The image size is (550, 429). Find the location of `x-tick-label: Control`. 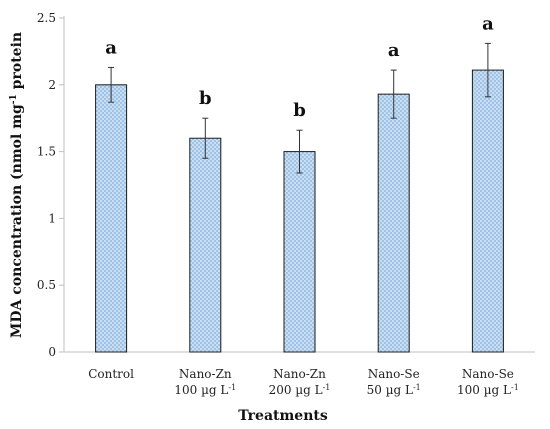

x-tick-label: Control is located at coordinates (111, 374).